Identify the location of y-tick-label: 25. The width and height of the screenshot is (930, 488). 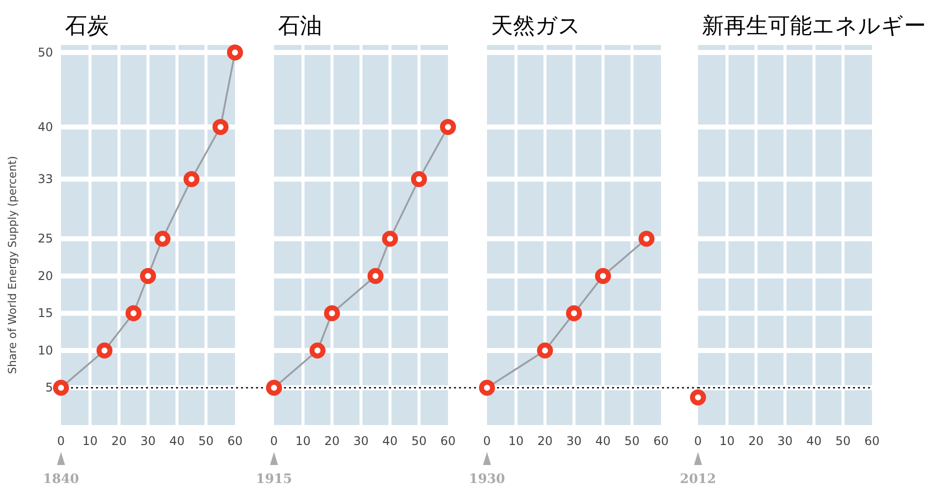
(45, 239).